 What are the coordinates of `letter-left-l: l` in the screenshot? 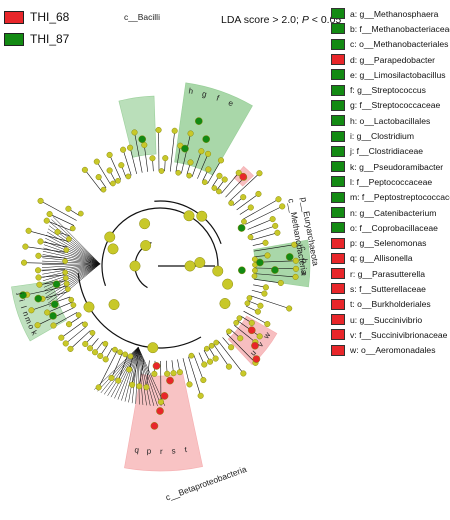 It's located at (23, 307).